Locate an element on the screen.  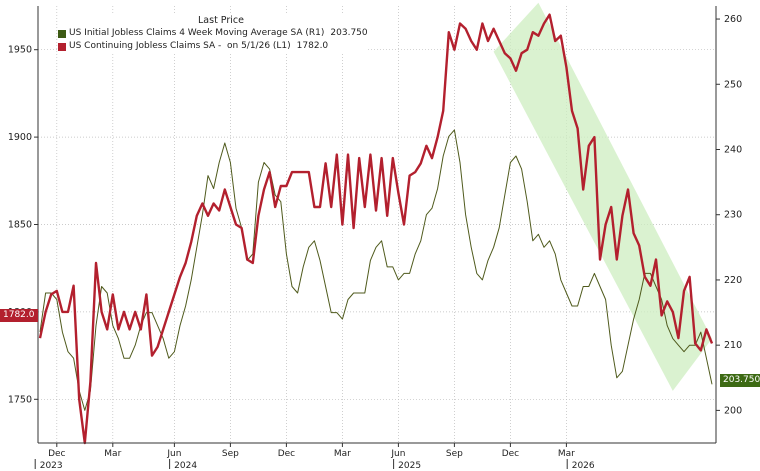
y-right-tick-label: 250 is located at coordinates (733, 84).